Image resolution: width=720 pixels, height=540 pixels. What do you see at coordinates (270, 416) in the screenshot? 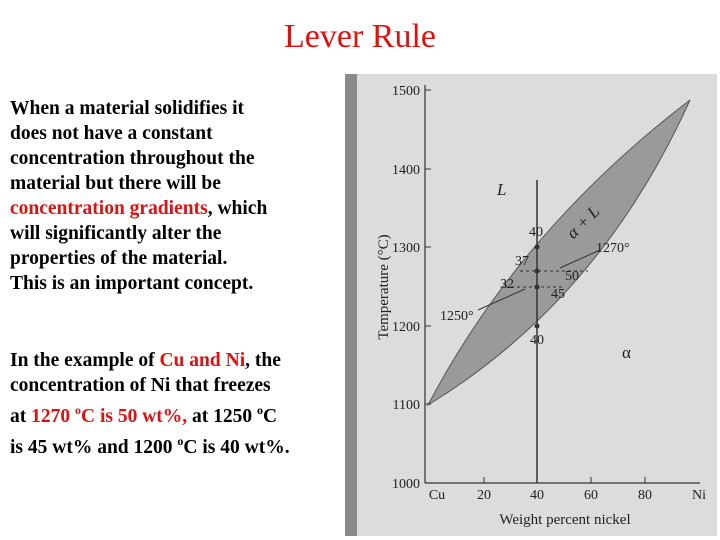
I see `text-segment: C` at bounding box center [270, 416].